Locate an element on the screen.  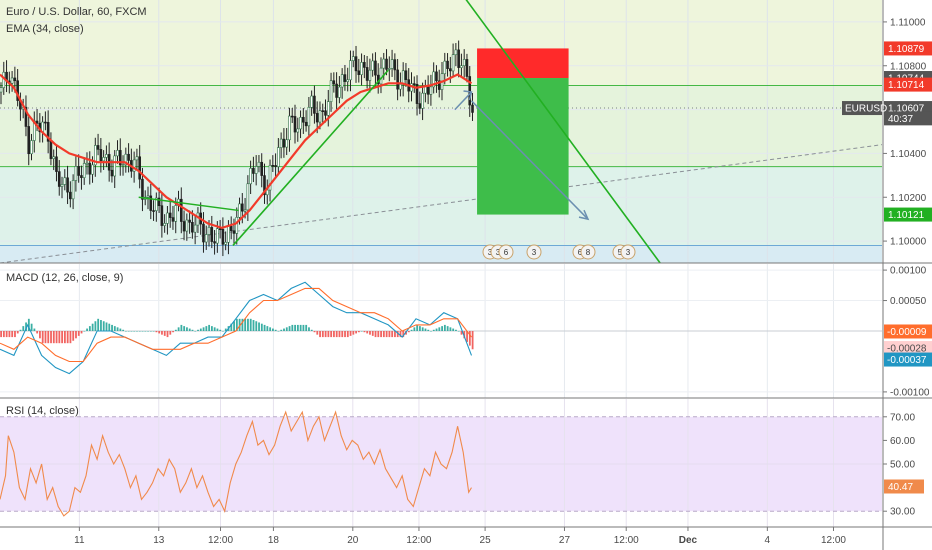
rsi-value-tag is located at coordinates (904, 486).